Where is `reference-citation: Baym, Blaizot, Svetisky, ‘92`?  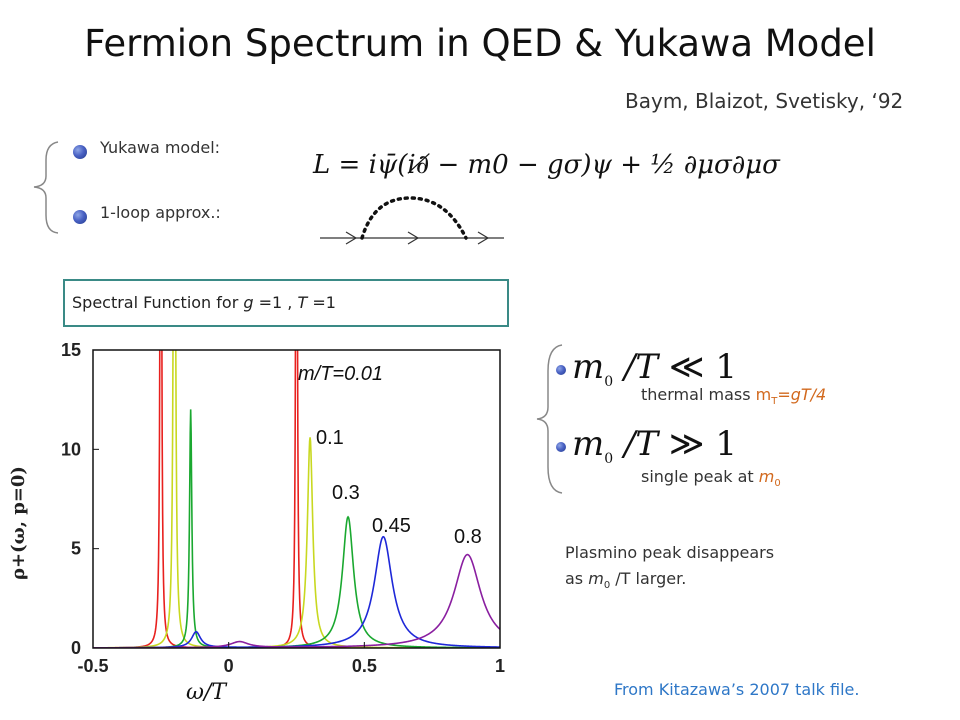
reference-citation: Baym, Blaizot, Svetisky, ‘92 is located at coordinates (764, 101).